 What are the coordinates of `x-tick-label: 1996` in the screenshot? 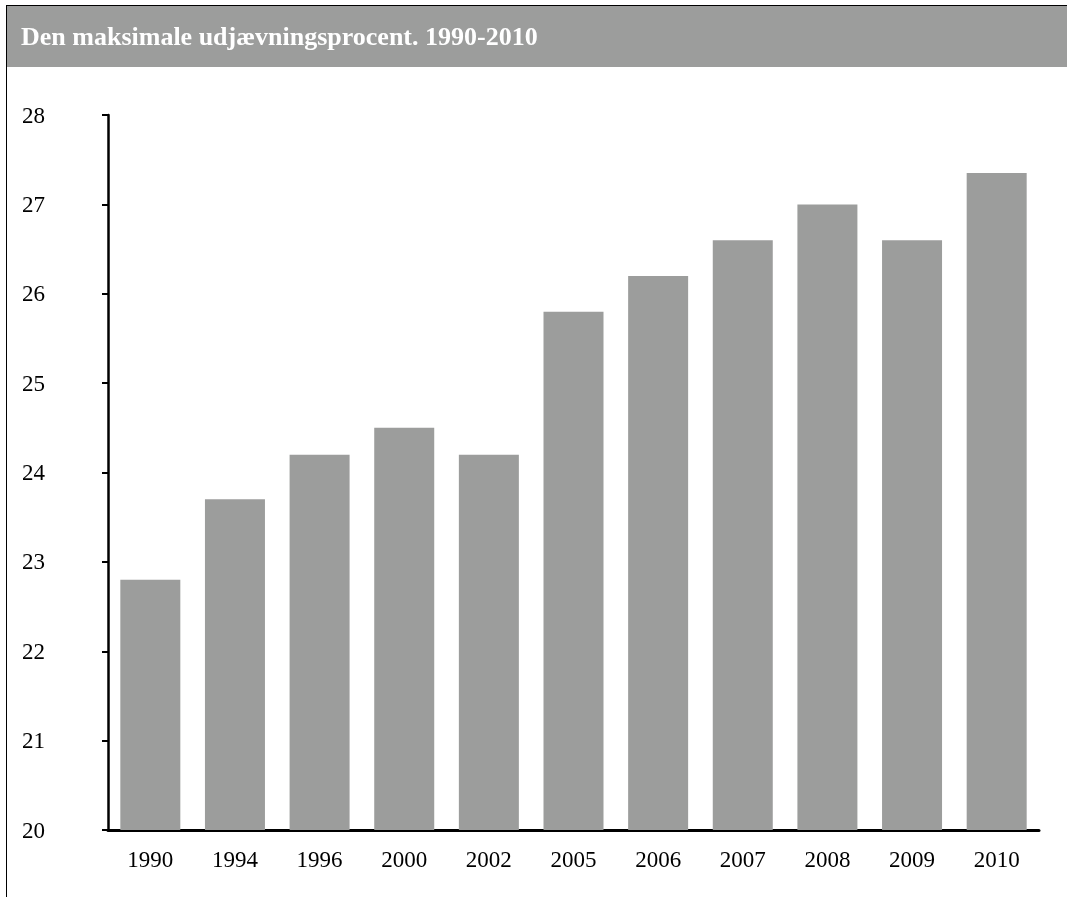 It's located at (319, 859).